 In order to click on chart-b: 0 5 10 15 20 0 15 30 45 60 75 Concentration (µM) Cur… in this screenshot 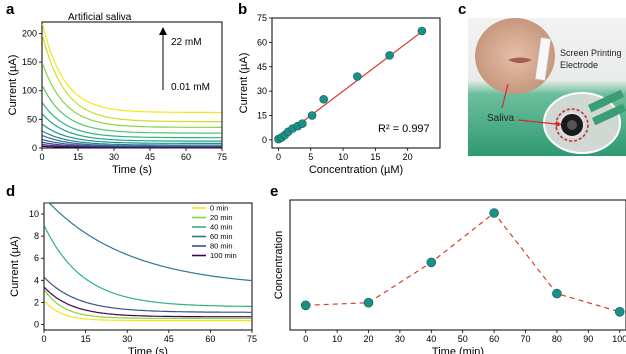, I will do `click(339, 94)`.